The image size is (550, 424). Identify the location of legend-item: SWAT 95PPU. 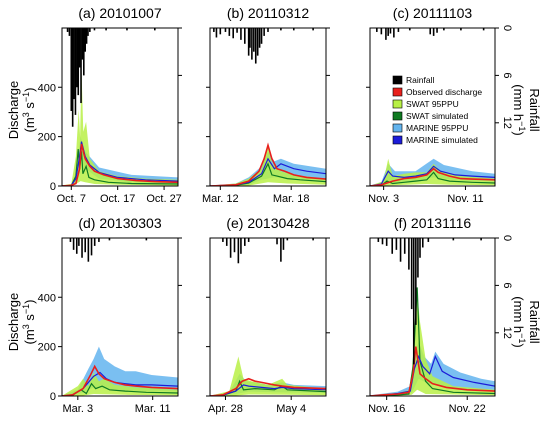
(425, 104).